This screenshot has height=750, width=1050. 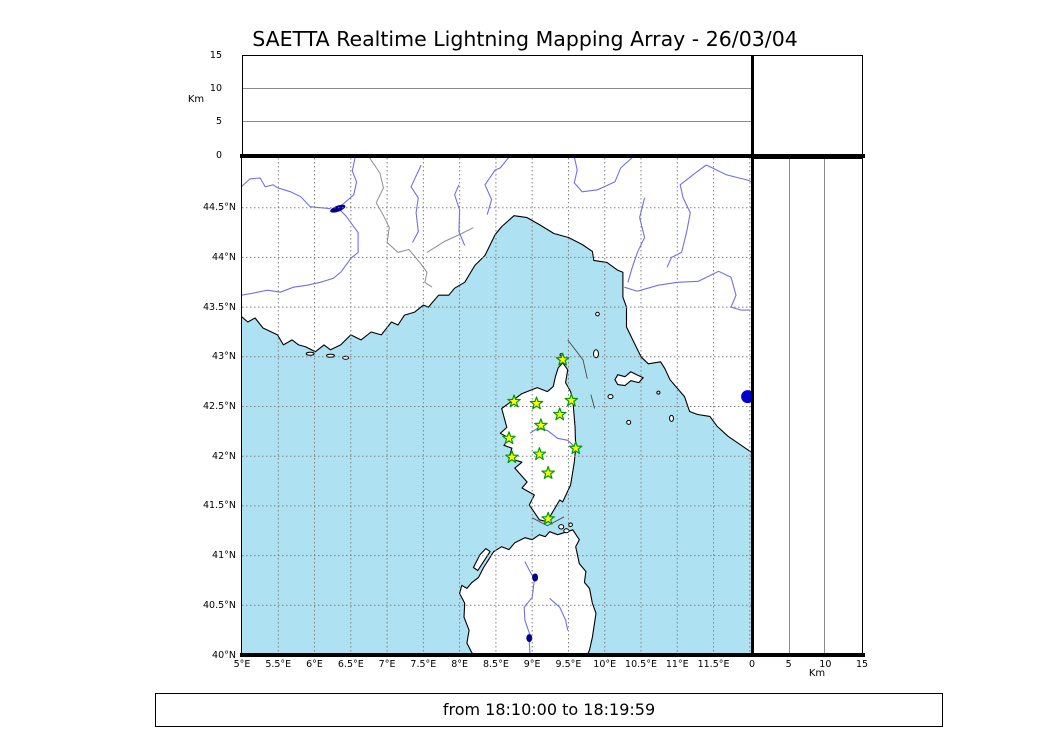 What do you see at coordinates (278, 664) in the screenshot?
I see `longitude-tick-label: 5.5°E` at bounding box center [278, 664].